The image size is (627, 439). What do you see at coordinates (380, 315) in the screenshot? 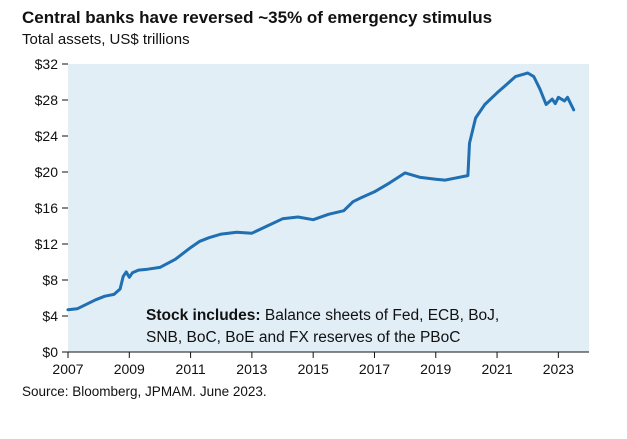
I see `annotation-text-1: Balance sheets of Fed, ECB, BoJ,` at bounding box center [380, 315].